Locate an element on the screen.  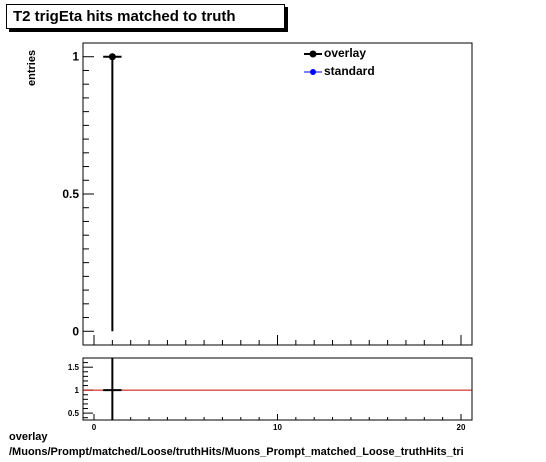
main-y-axis: 00.51 is located at coordinates (78, 194).